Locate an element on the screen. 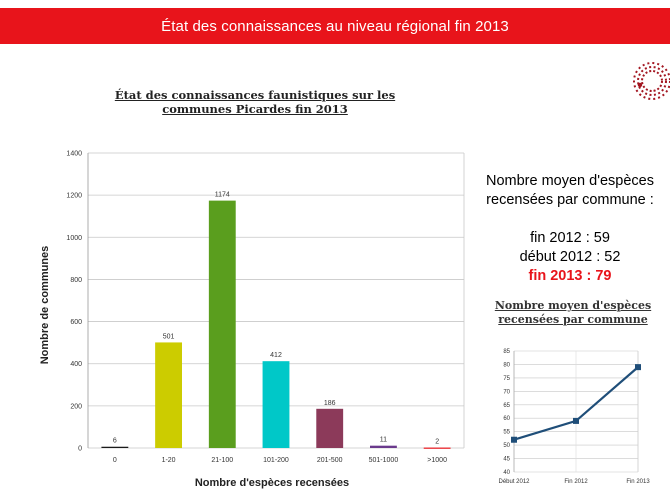  bar-xtick-label: 501-1000 is located at coordinates (384, 460).